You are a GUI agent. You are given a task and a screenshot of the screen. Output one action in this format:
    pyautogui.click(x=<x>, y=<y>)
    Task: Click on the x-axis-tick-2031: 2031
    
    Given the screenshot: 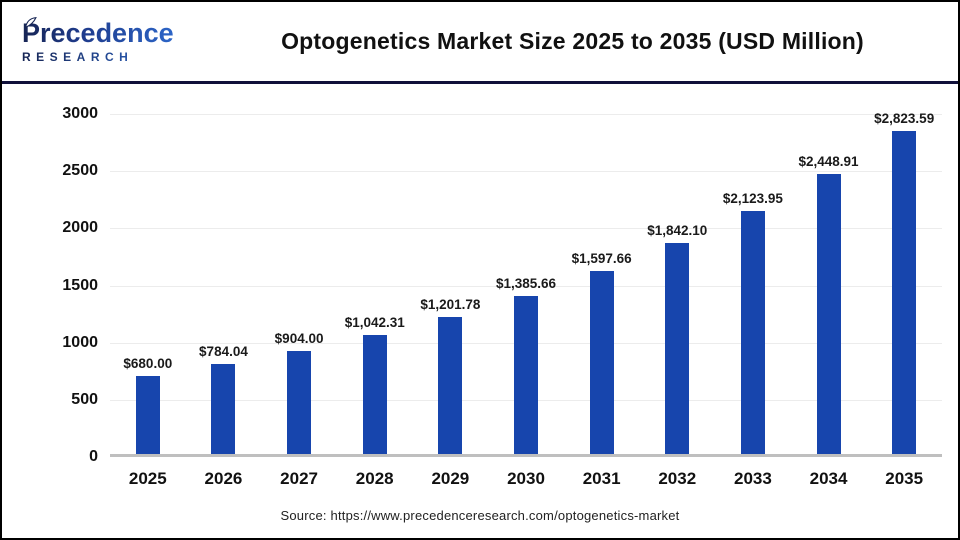 What is the action you would take?
    pyautogui.click(x=601, y=478)
    